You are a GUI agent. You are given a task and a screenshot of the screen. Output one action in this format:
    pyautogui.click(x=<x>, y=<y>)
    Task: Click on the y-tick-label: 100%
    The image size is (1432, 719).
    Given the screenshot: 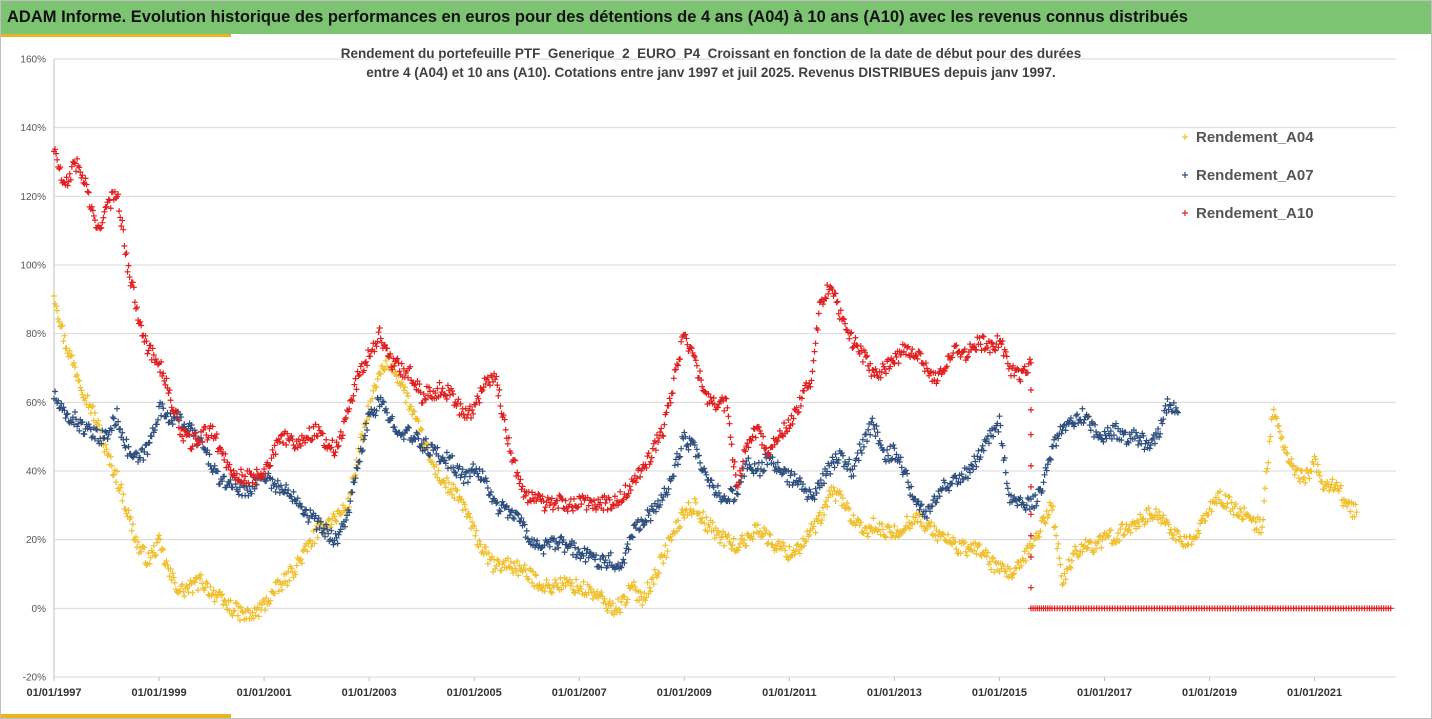 What is the action you would take?
    pyautogui.click(x=33, y=266)
    